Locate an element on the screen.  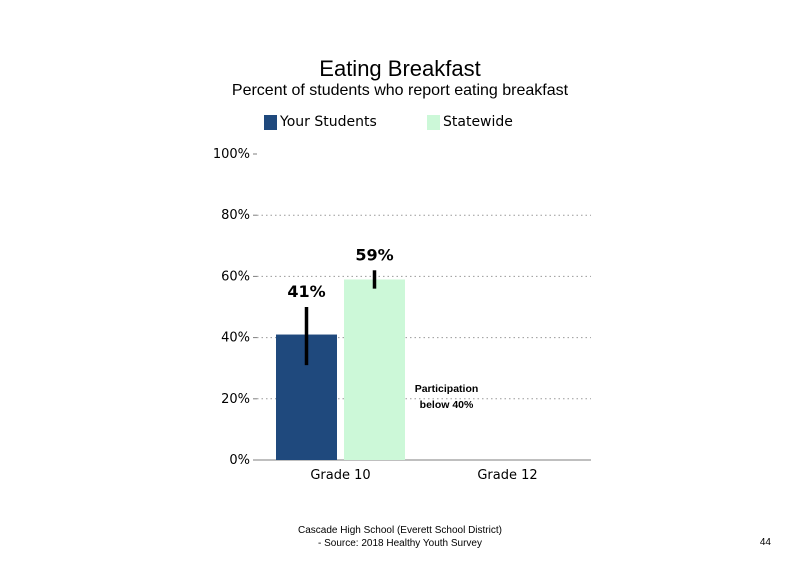
page-number: 44 is located at coordinates (765, 542).